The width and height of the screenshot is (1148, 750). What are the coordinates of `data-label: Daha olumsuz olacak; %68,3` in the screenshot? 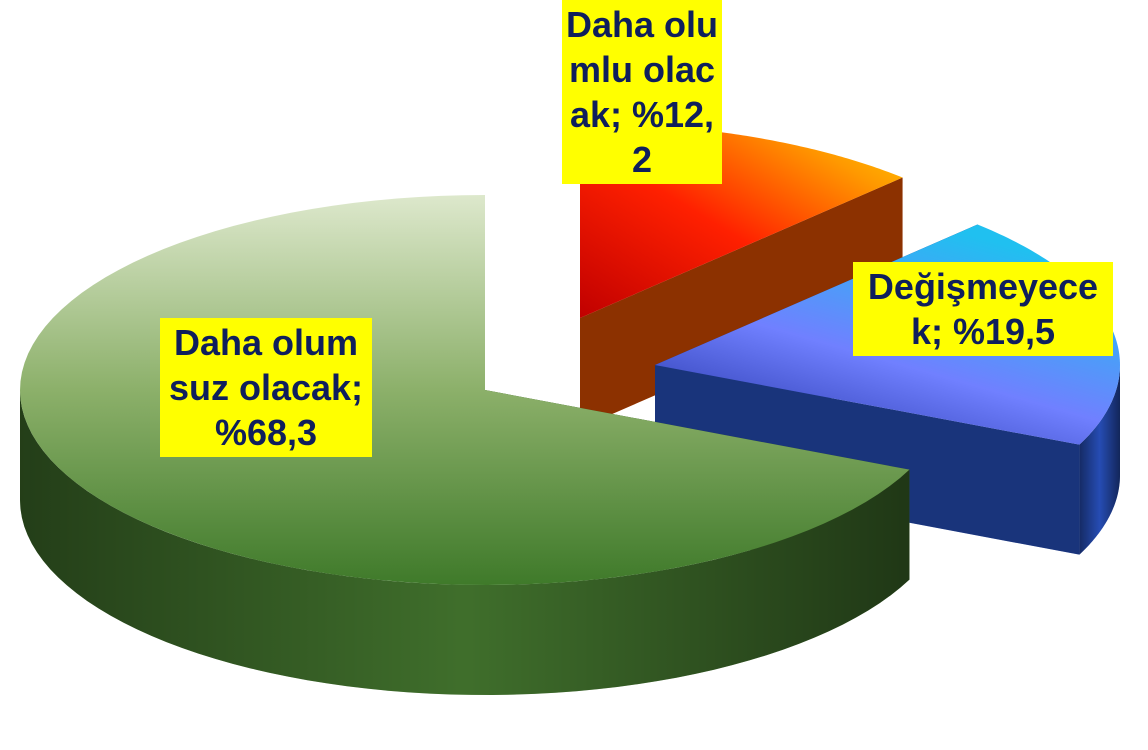 It's located at (266, 387).